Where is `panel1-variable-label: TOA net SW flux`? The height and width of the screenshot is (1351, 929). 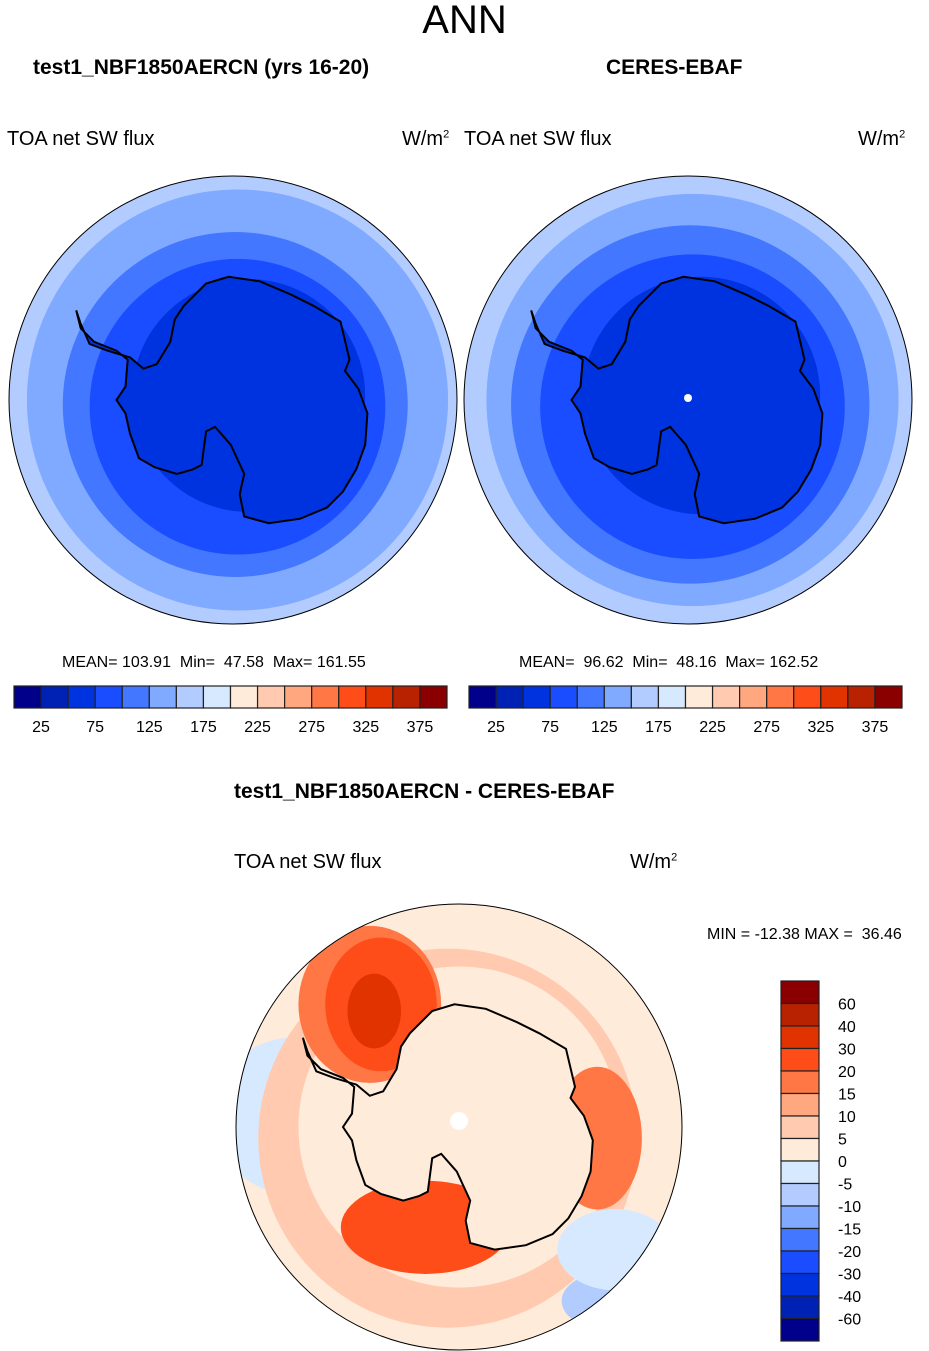 panel1-variable-label: TOA net SW flux is located at coordinates (81, 139).